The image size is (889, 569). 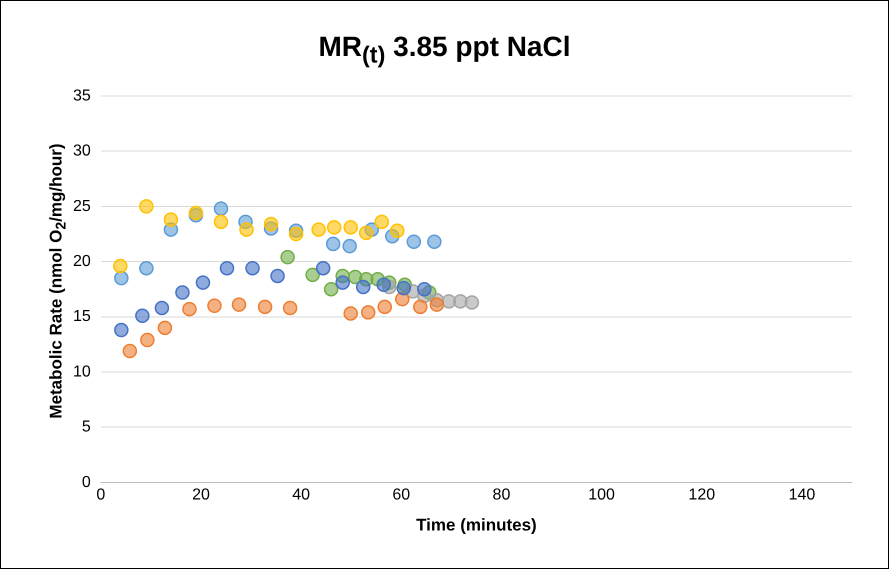 I want to click on x-tick-label: 120, so click(x=702, y=495).